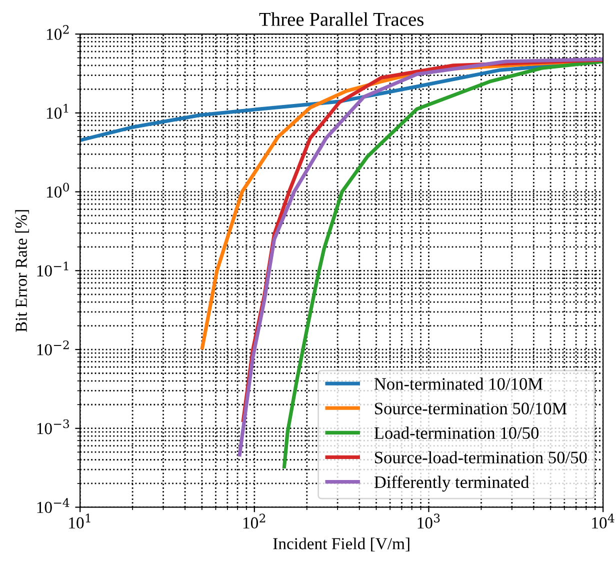 Image resolution: width=616 pixels, height=568 pixels. What do you see at coordinates (52, 269) in the screenshot?
I see `y-tick-label: 10$^{−1}$` at bounding box center [52, 269].